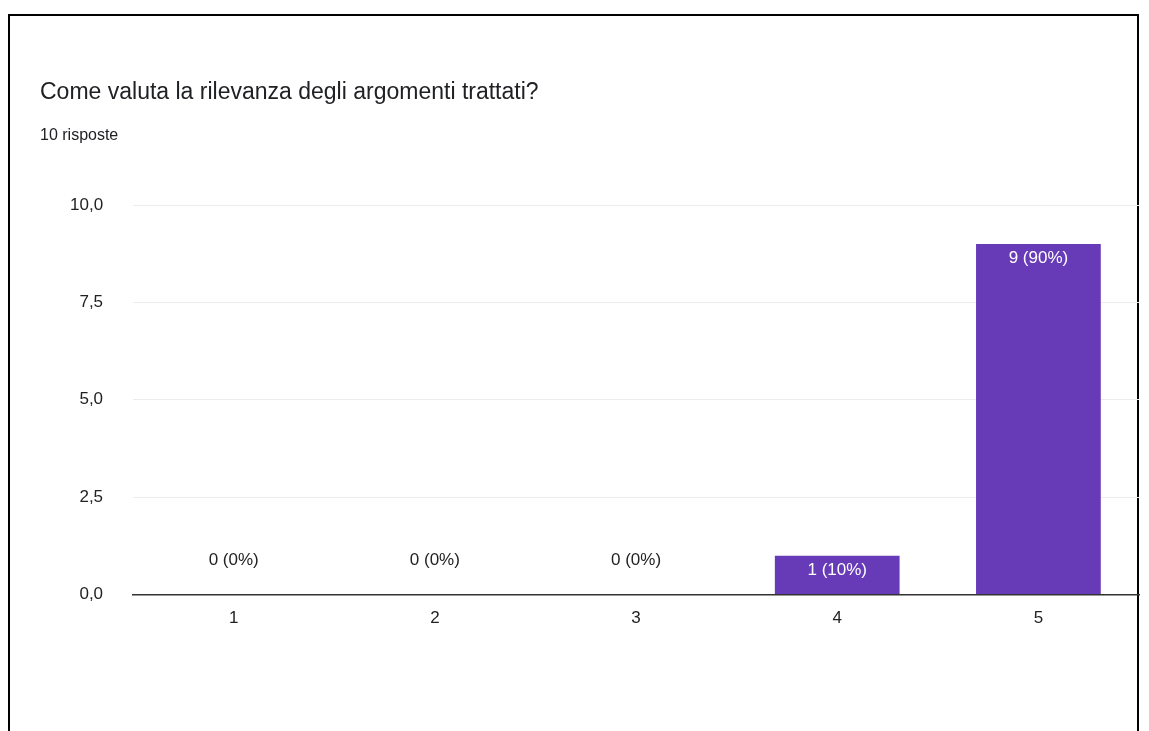 The height and width of the screenshot is (731, 1149). What do you see at coordinates (233, 618) in the screenshot?
I see `x-tick-label: 1` at bounding box center [233, 618].